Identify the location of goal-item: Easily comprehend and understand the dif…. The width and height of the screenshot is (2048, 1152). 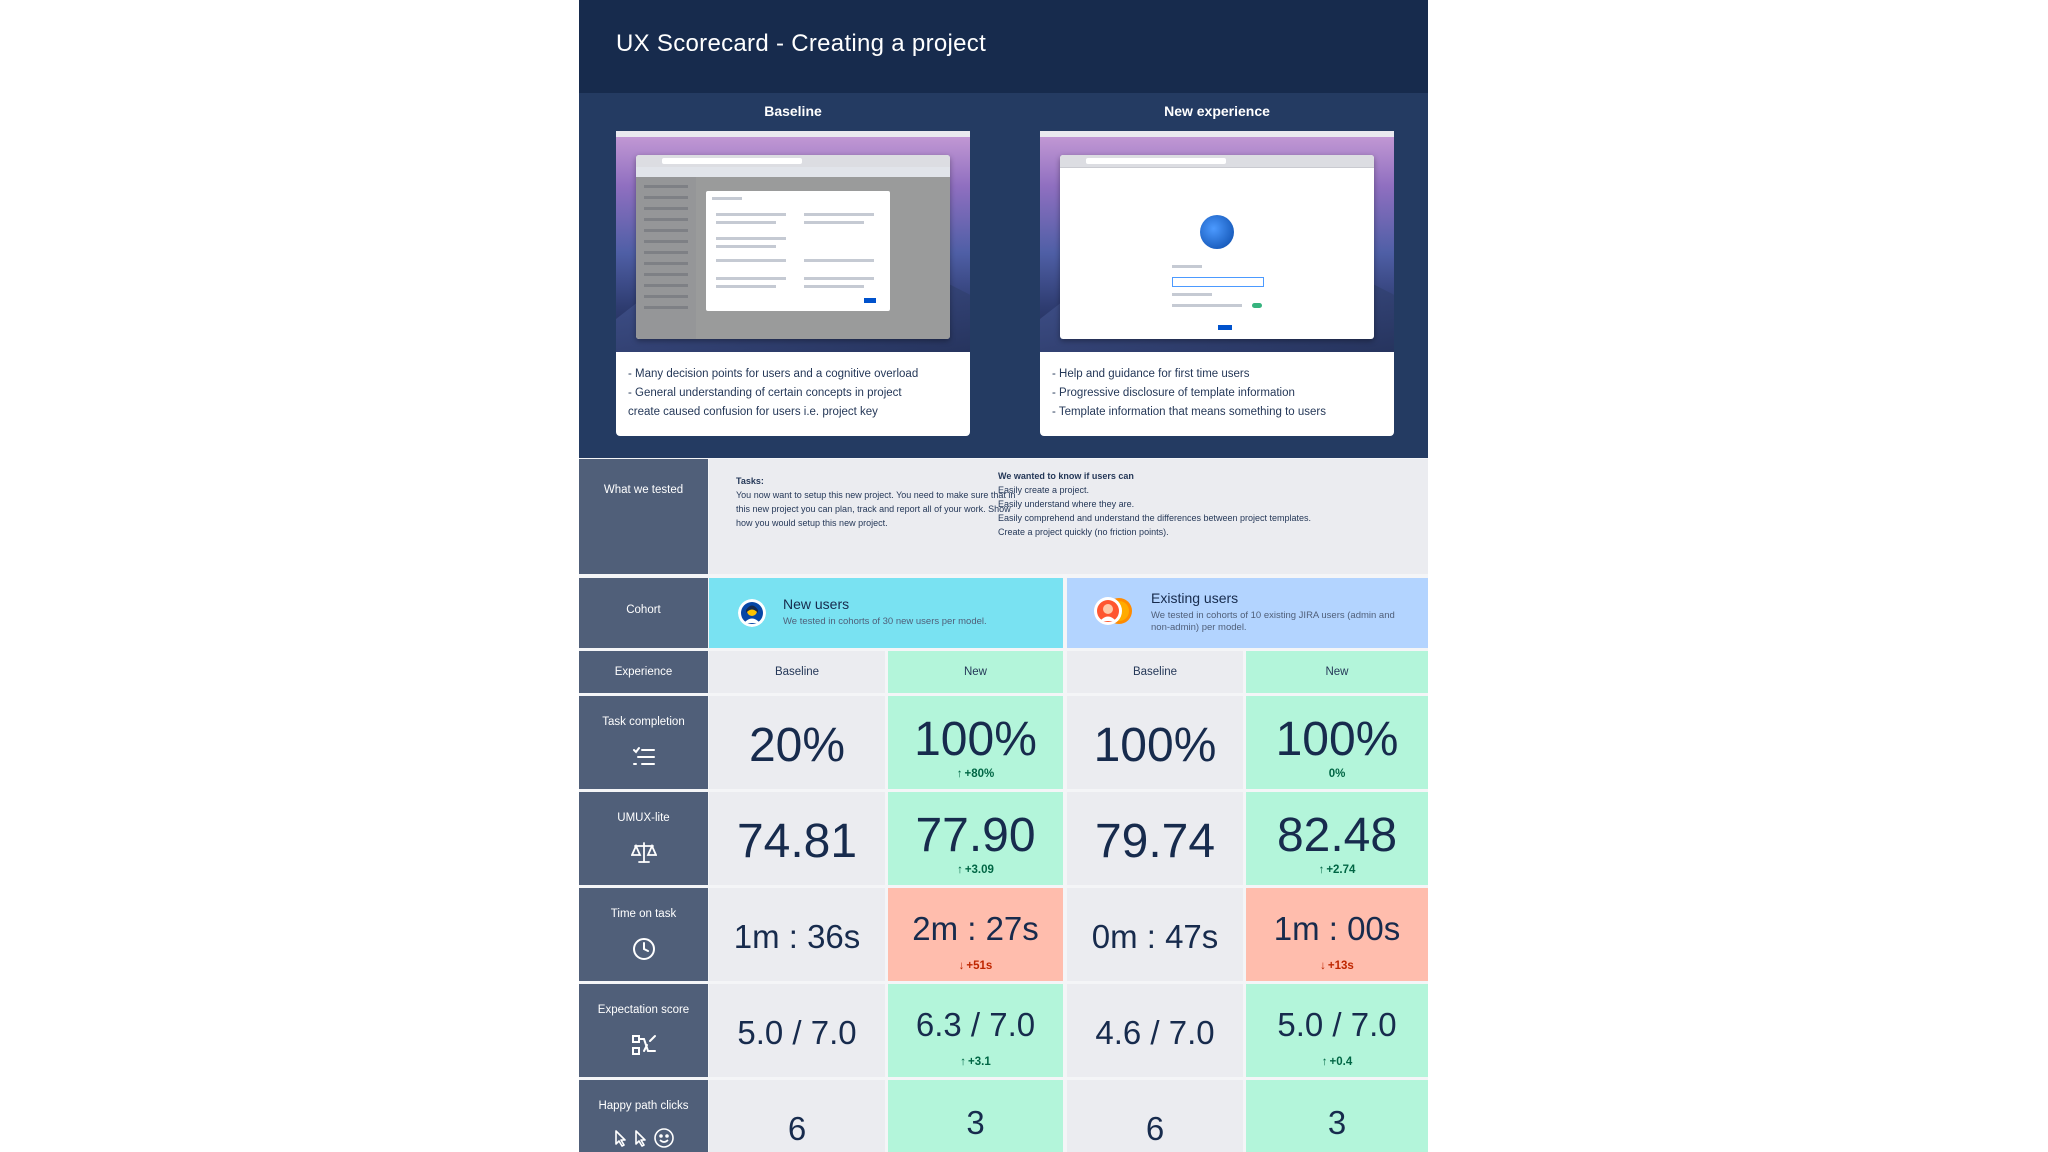
(1155, 518).